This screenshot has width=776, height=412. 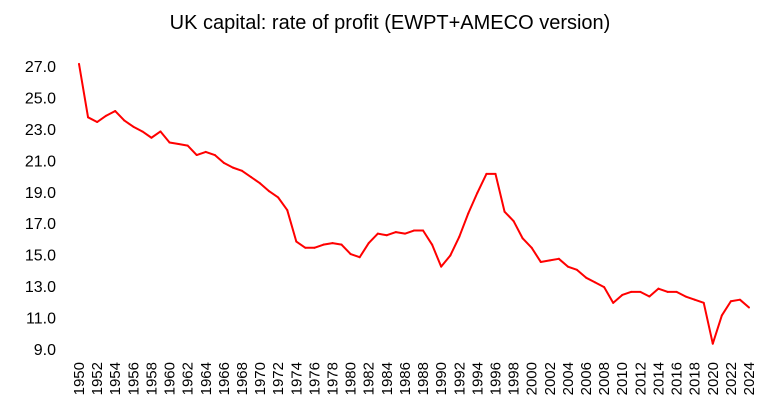 What do you see at coordinates (133, 378) in the screenshot?
I see `x-tick-label: 1956` at bounding box center [133, 378].